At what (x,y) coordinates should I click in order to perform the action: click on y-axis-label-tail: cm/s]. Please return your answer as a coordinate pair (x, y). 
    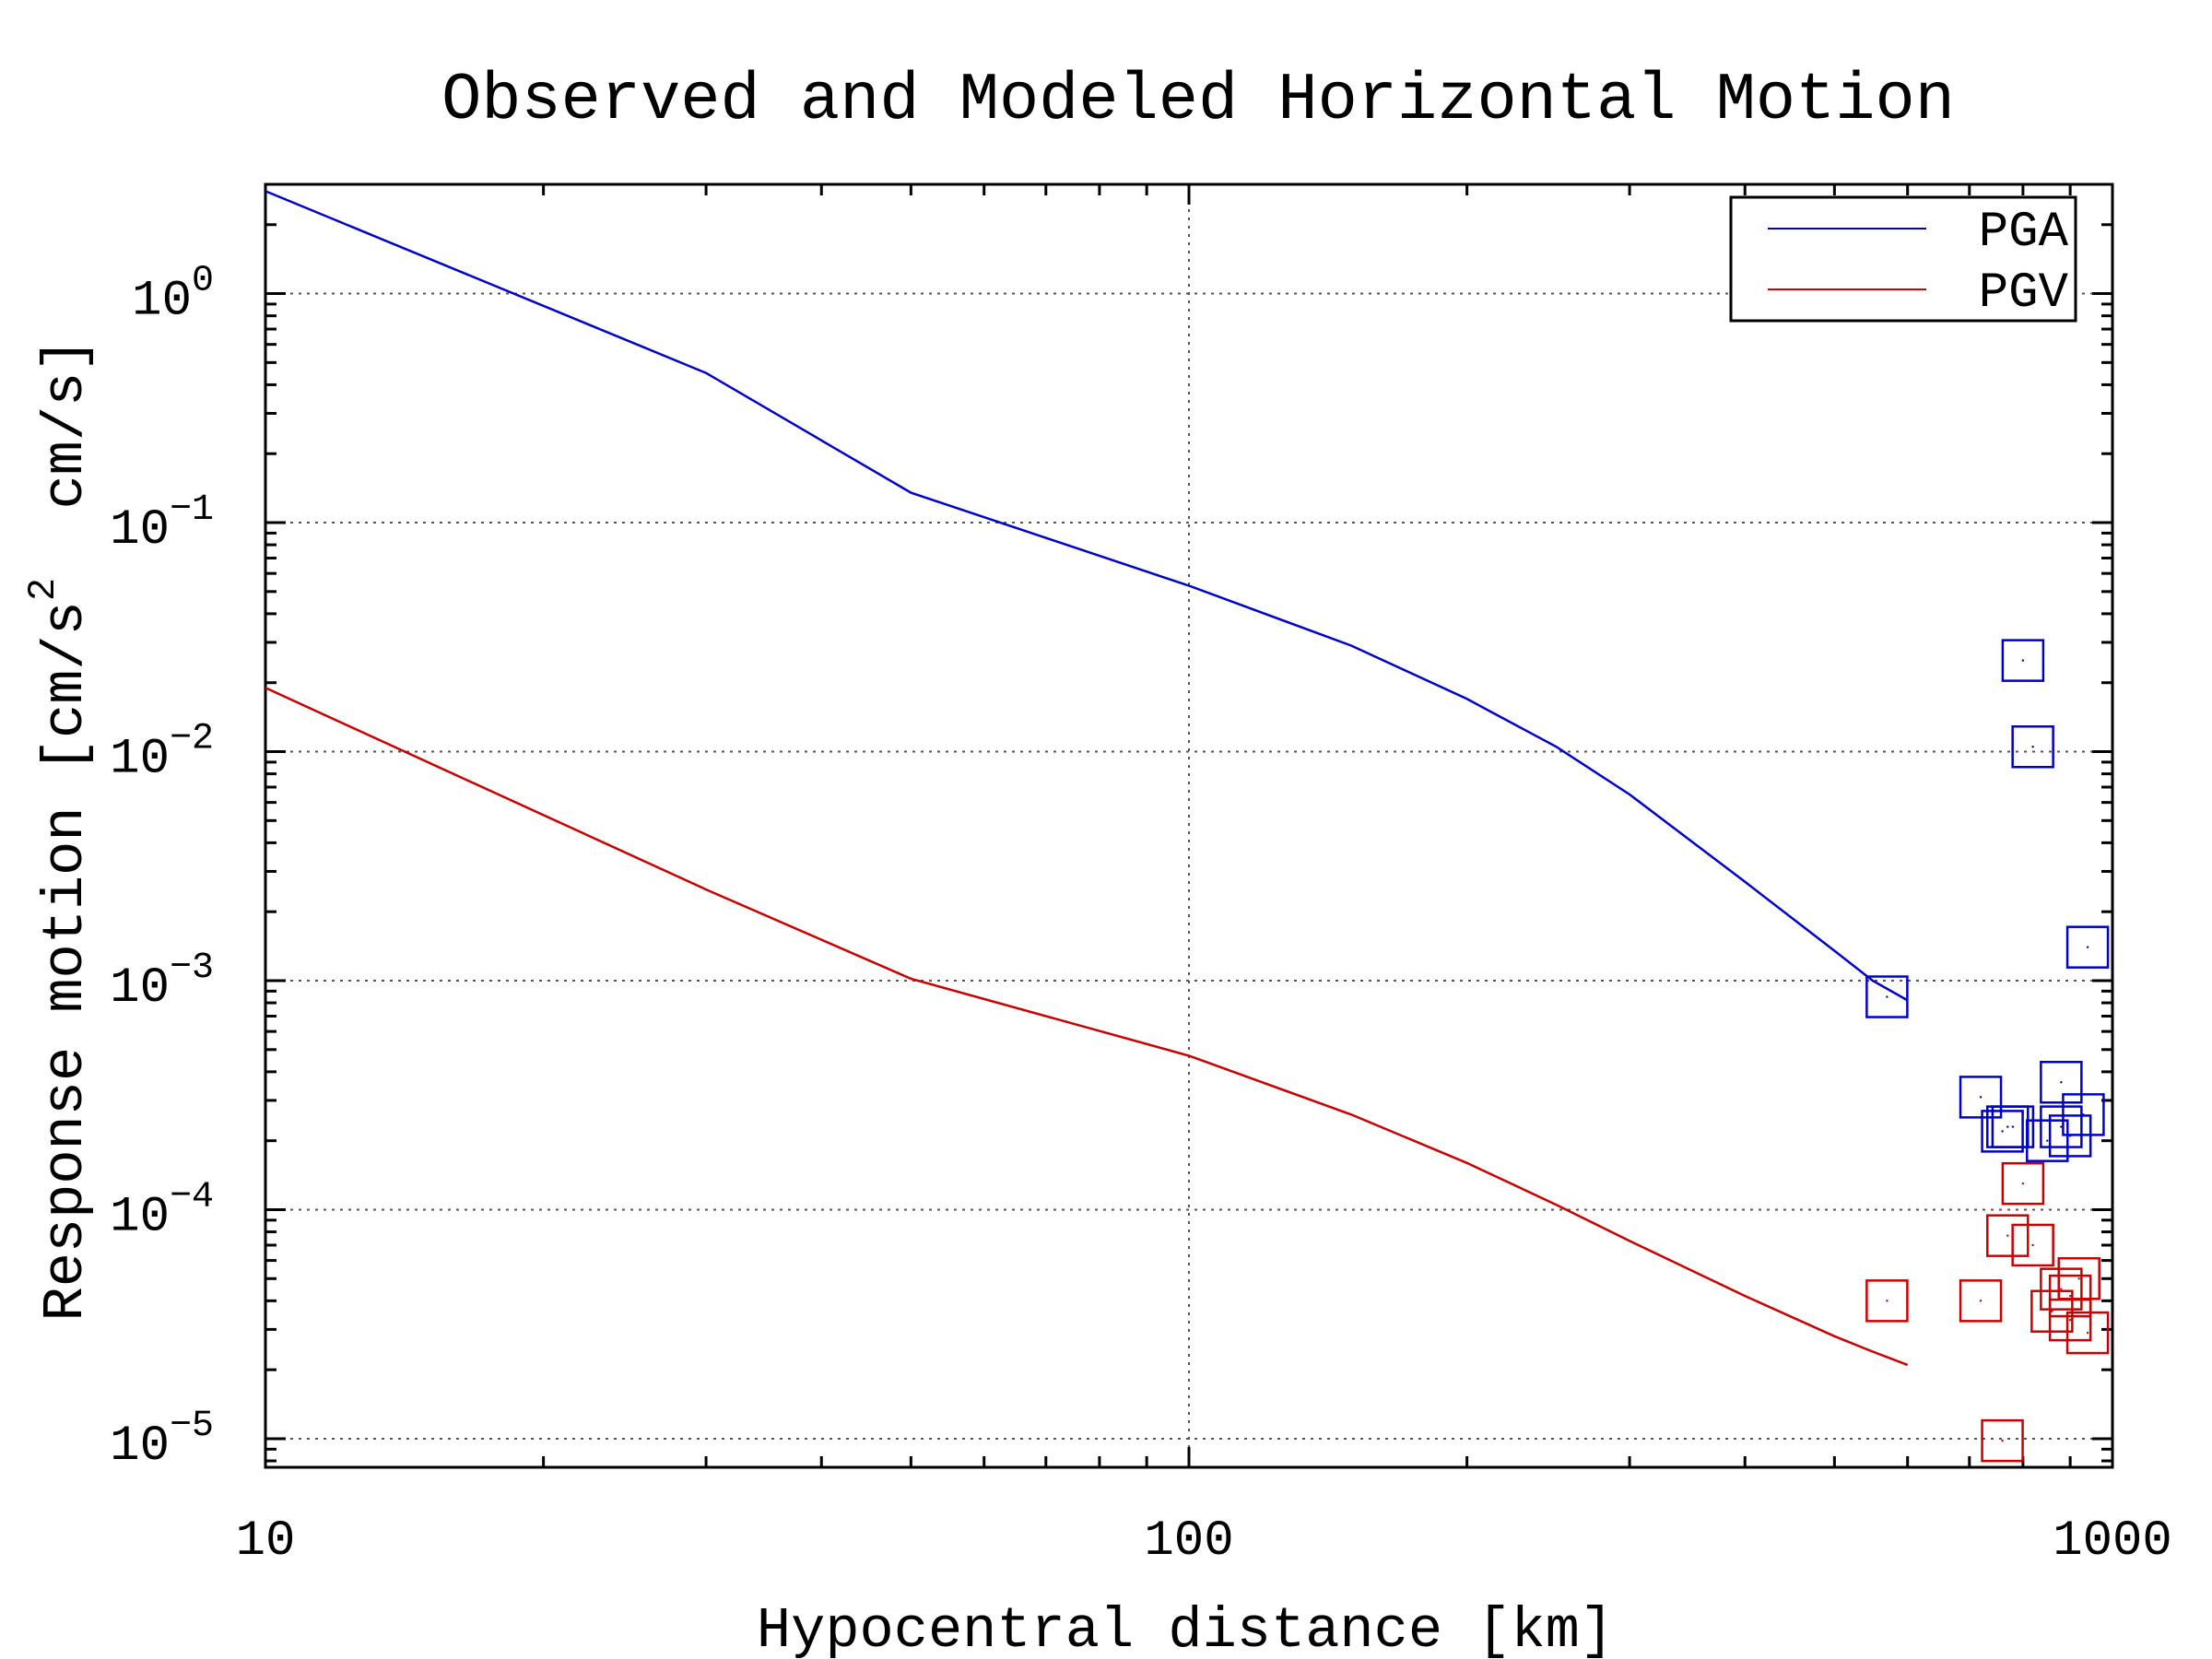
    Looking at the image, I should click on (66, 458).